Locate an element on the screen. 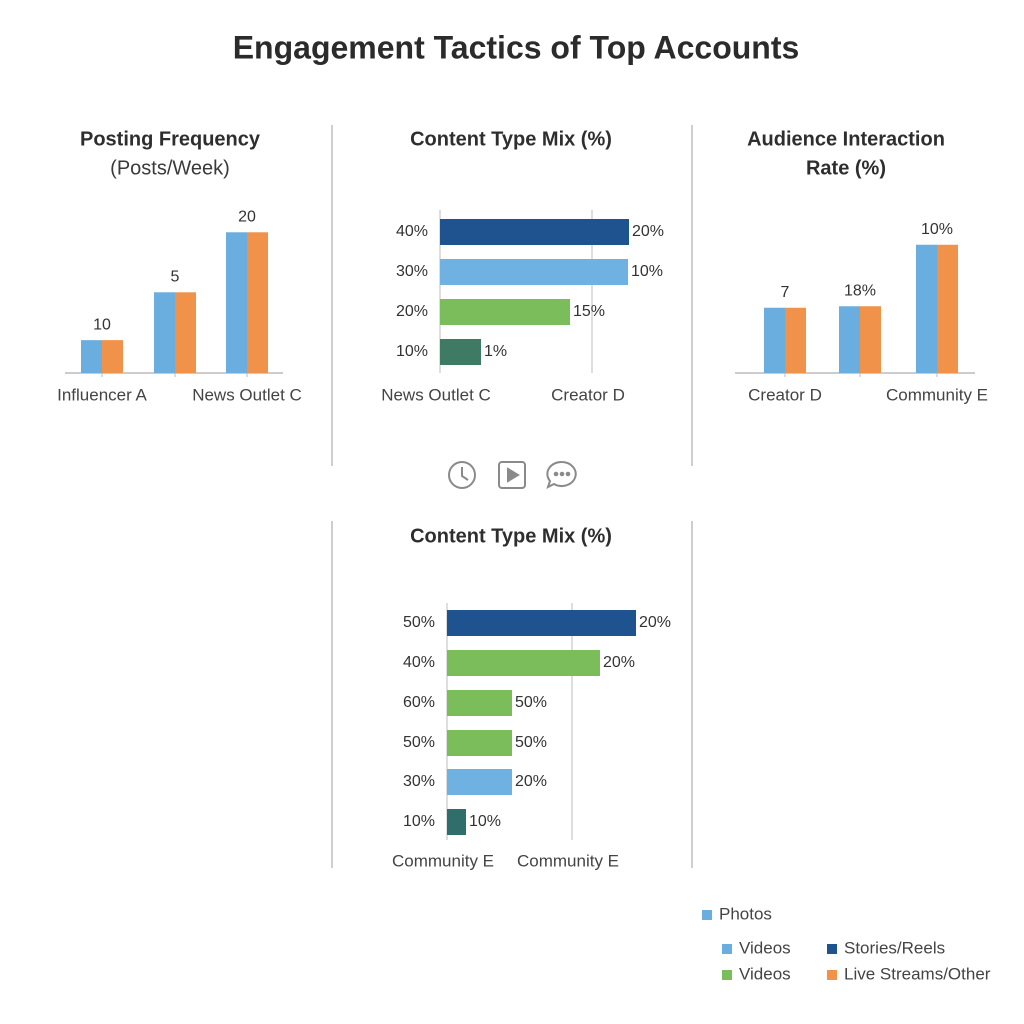 The height and width of the screenshot is (1024, 1024). data-label: 10 is located at coordinates (102, 324).